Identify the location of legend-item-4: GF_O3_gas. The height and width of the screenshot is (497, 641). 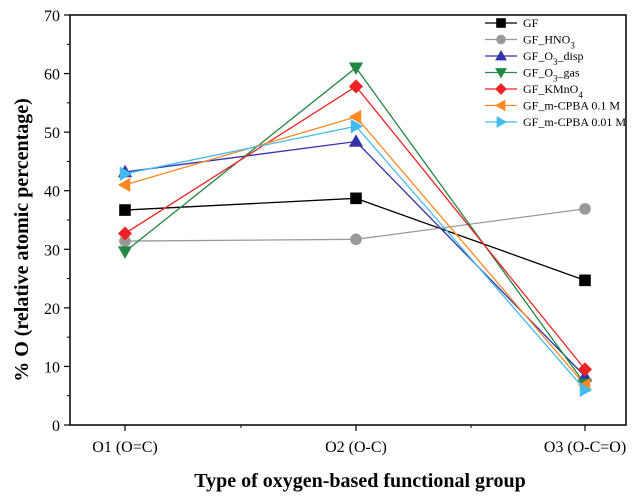
(532, 75).